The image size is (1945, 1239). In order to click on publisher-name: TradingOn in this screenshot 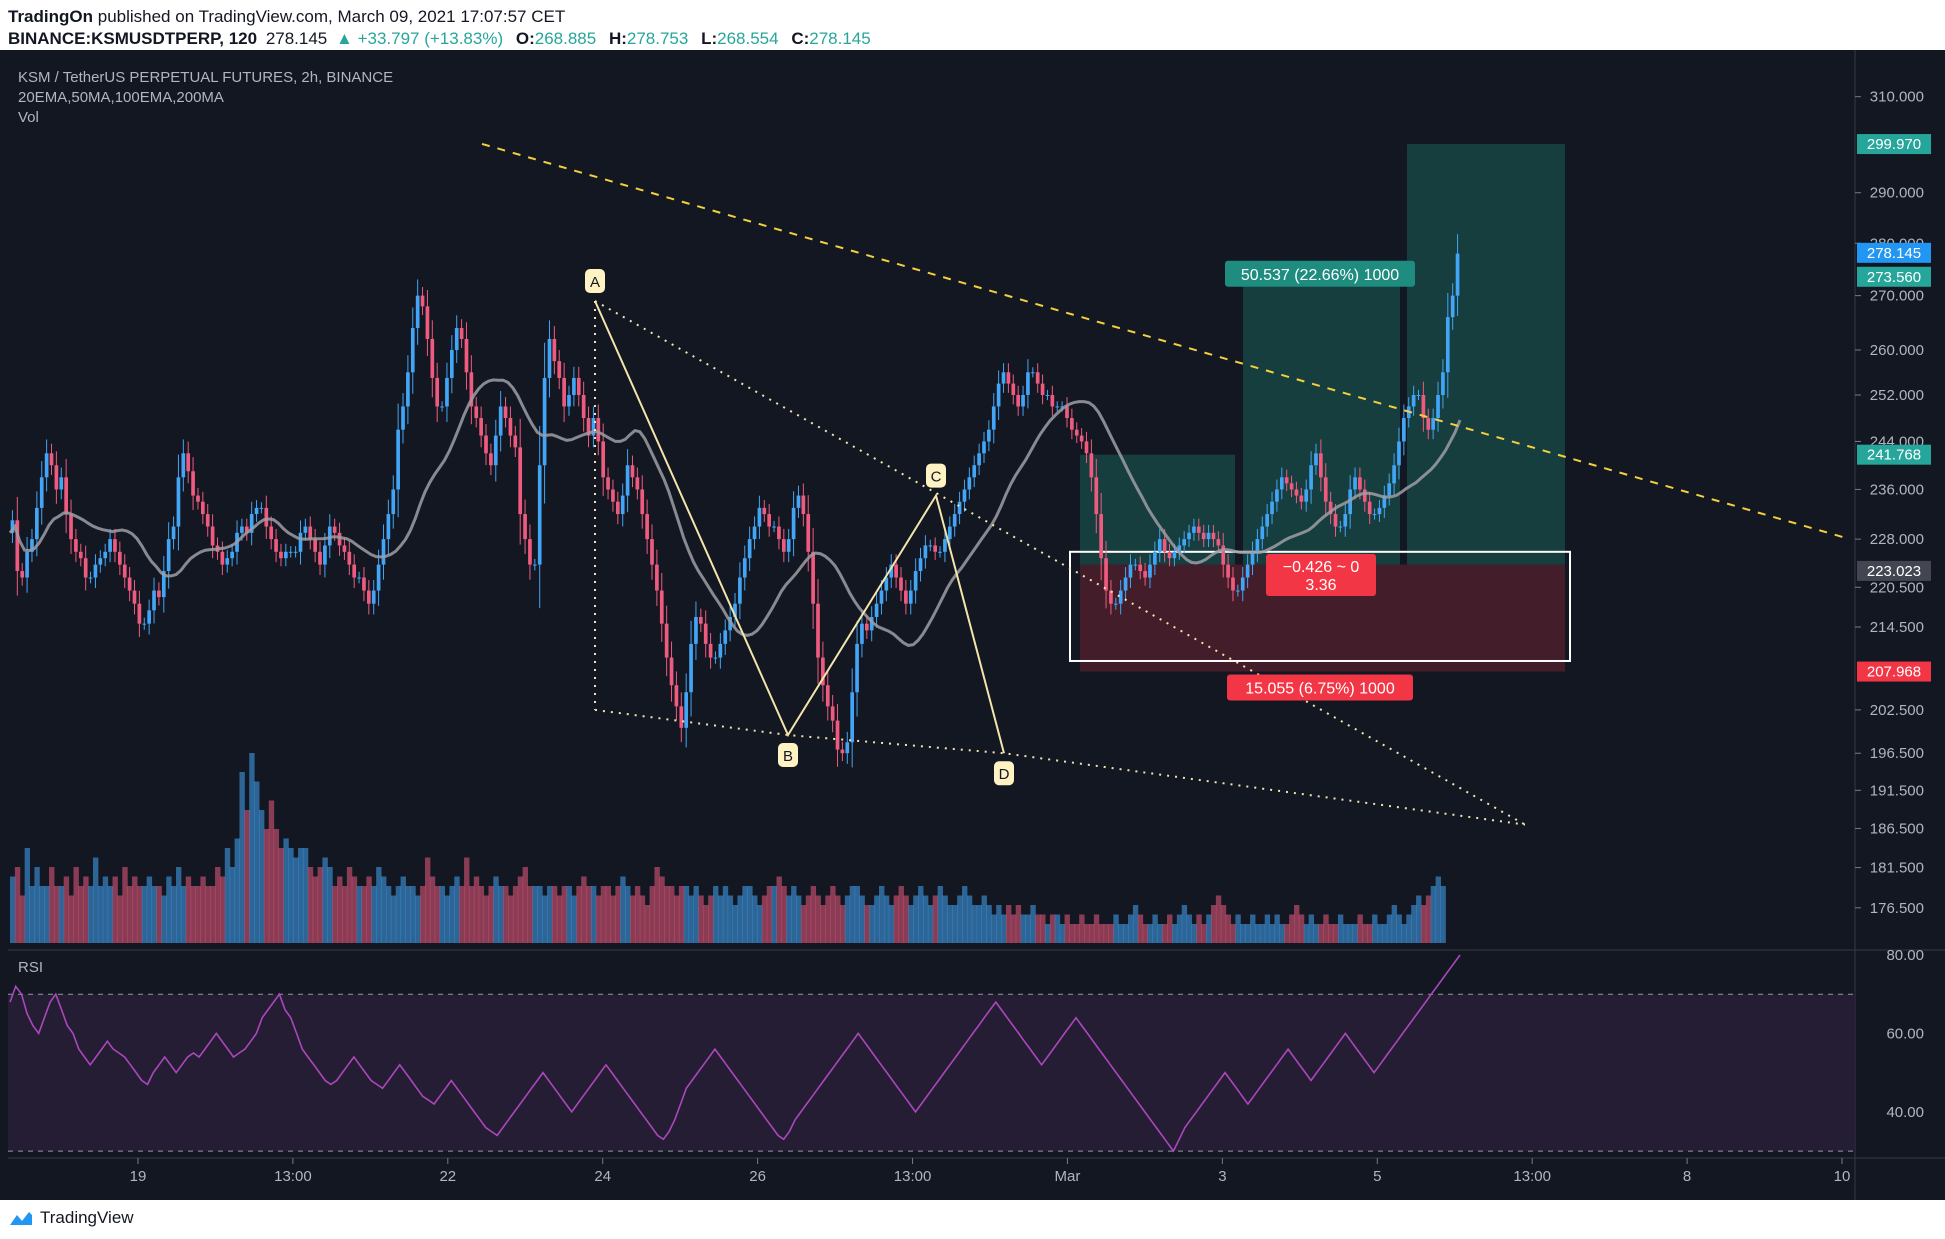, I will do `click(50, 16)`.